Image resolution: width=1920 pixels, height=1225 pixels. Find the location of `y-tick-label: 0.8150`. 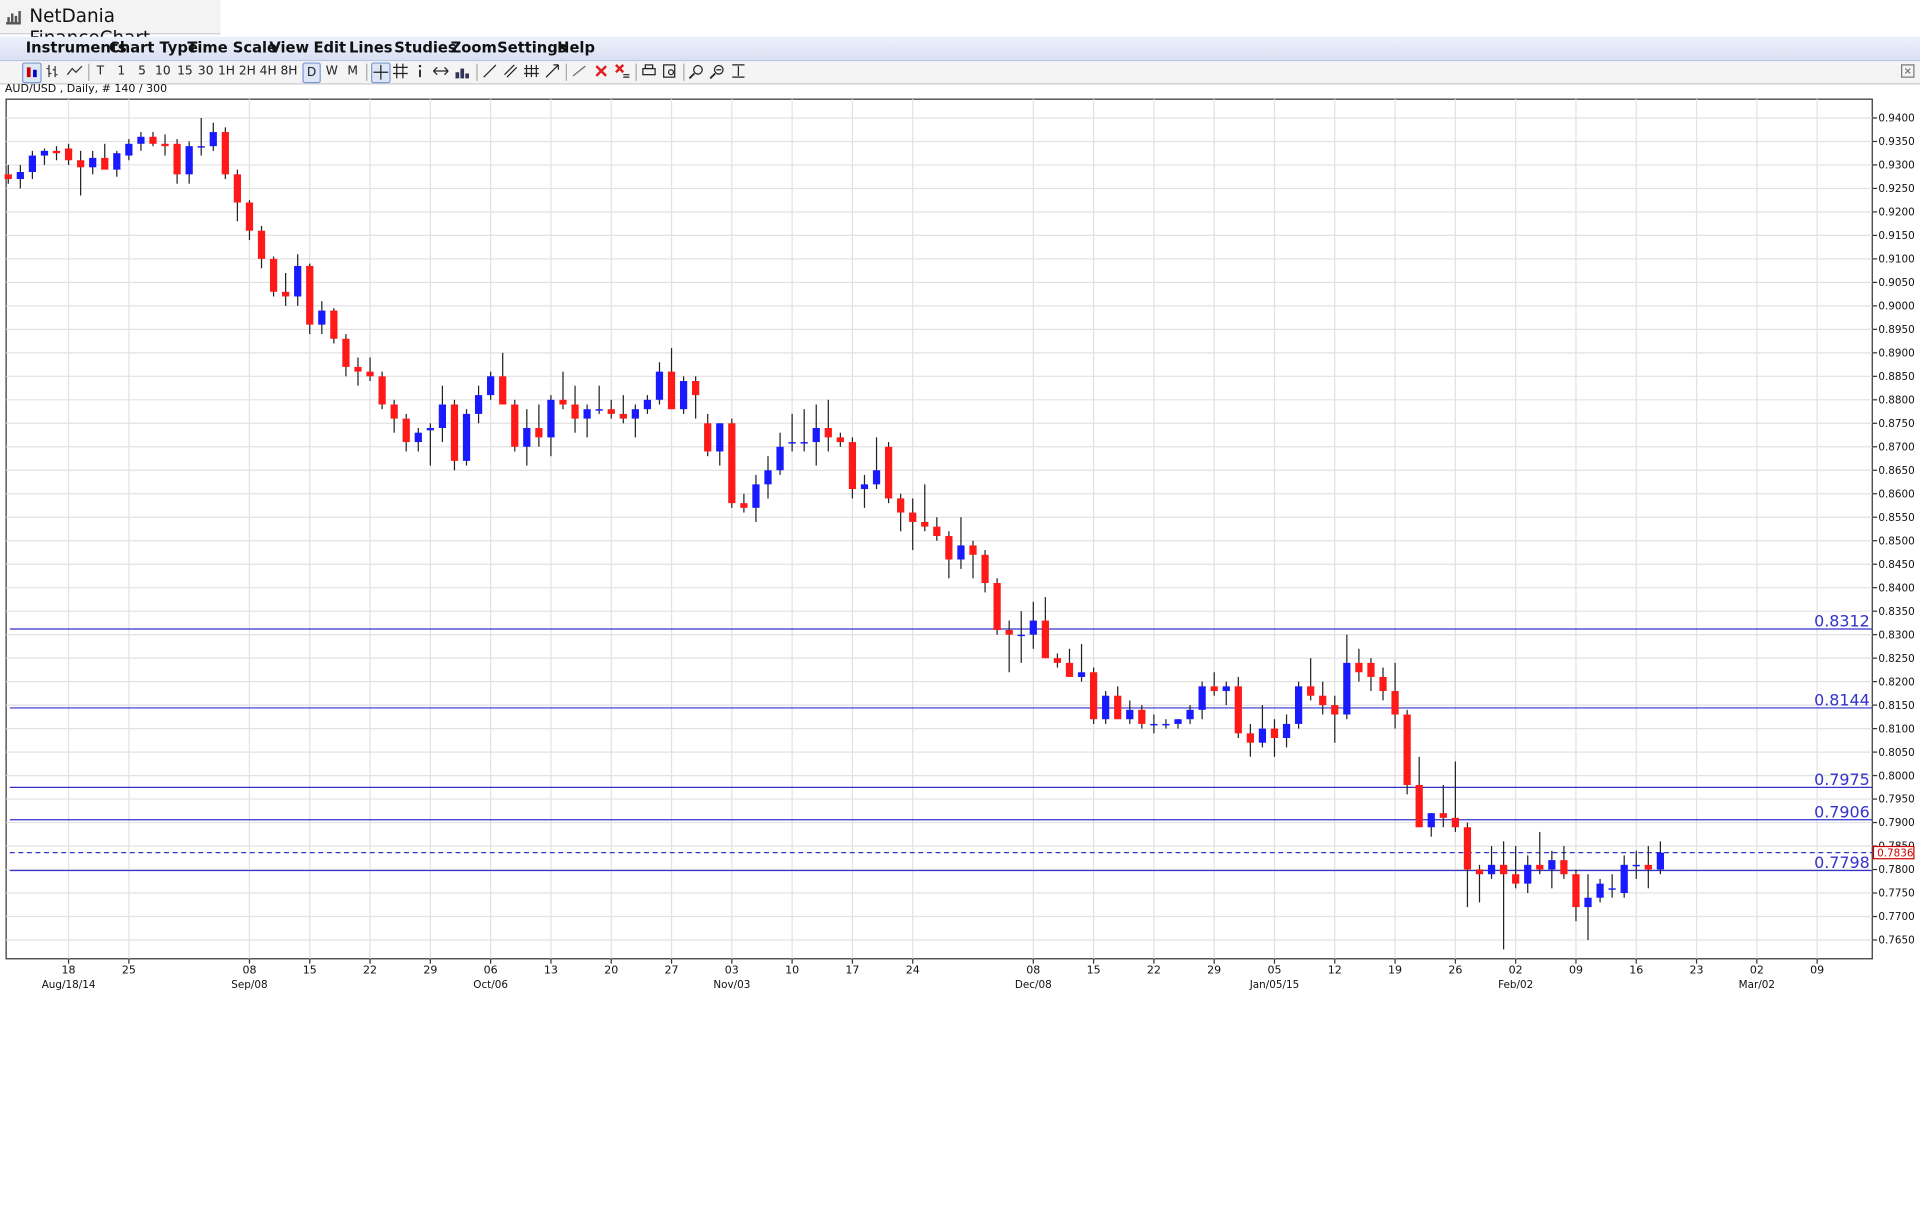

y-tick-label: 0.8150 is located at coordinates (1896, 706).